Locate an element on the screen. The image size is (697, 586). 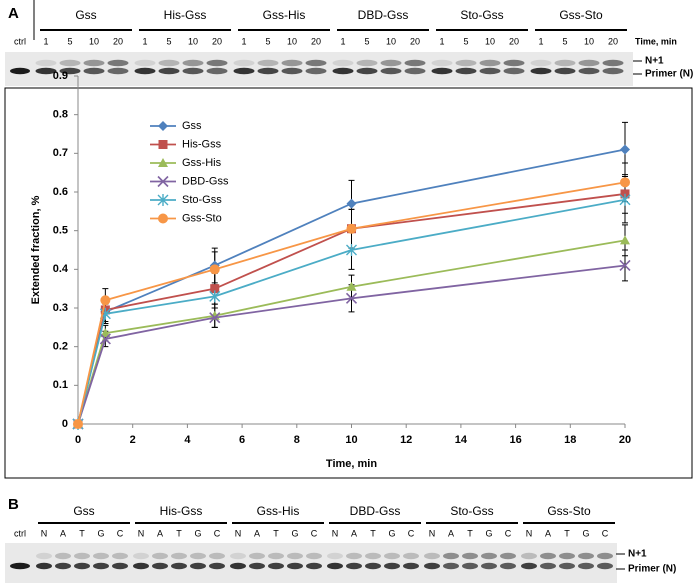
panel-label: B is located at coordinates (13, 504).